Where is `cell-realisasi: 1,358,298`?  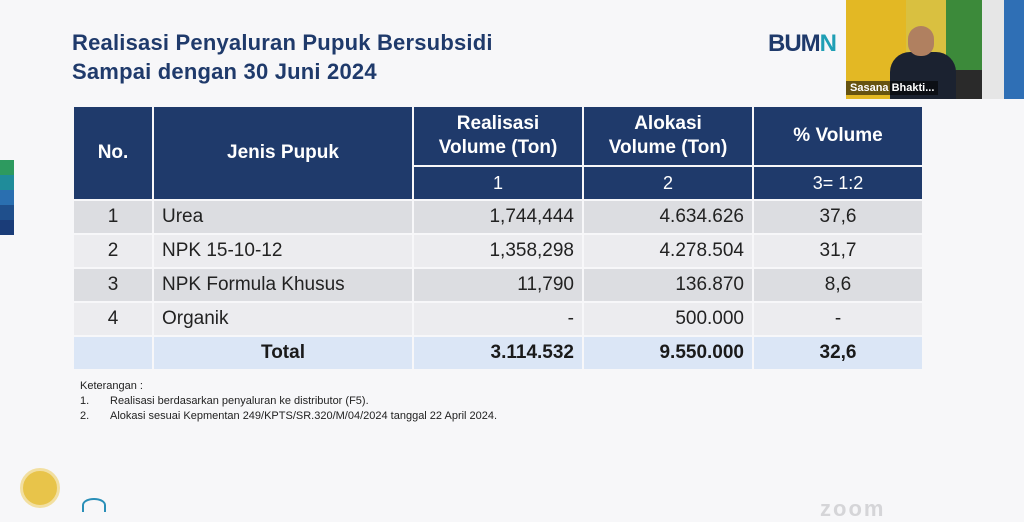
cell-realisasi: 1,358,298 is located at coordinates (498, 250).